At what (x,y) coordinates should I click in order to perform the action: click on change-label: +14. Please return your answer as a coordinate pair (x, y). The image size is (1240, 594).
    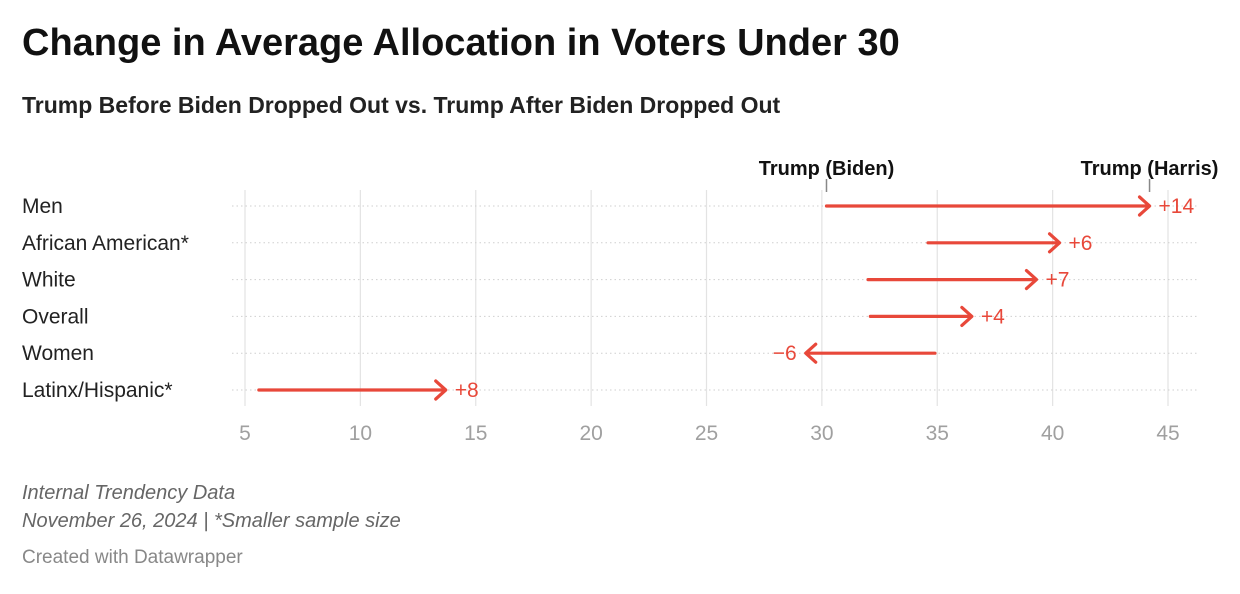
    Looking at the image, I should click on (1177, 206).